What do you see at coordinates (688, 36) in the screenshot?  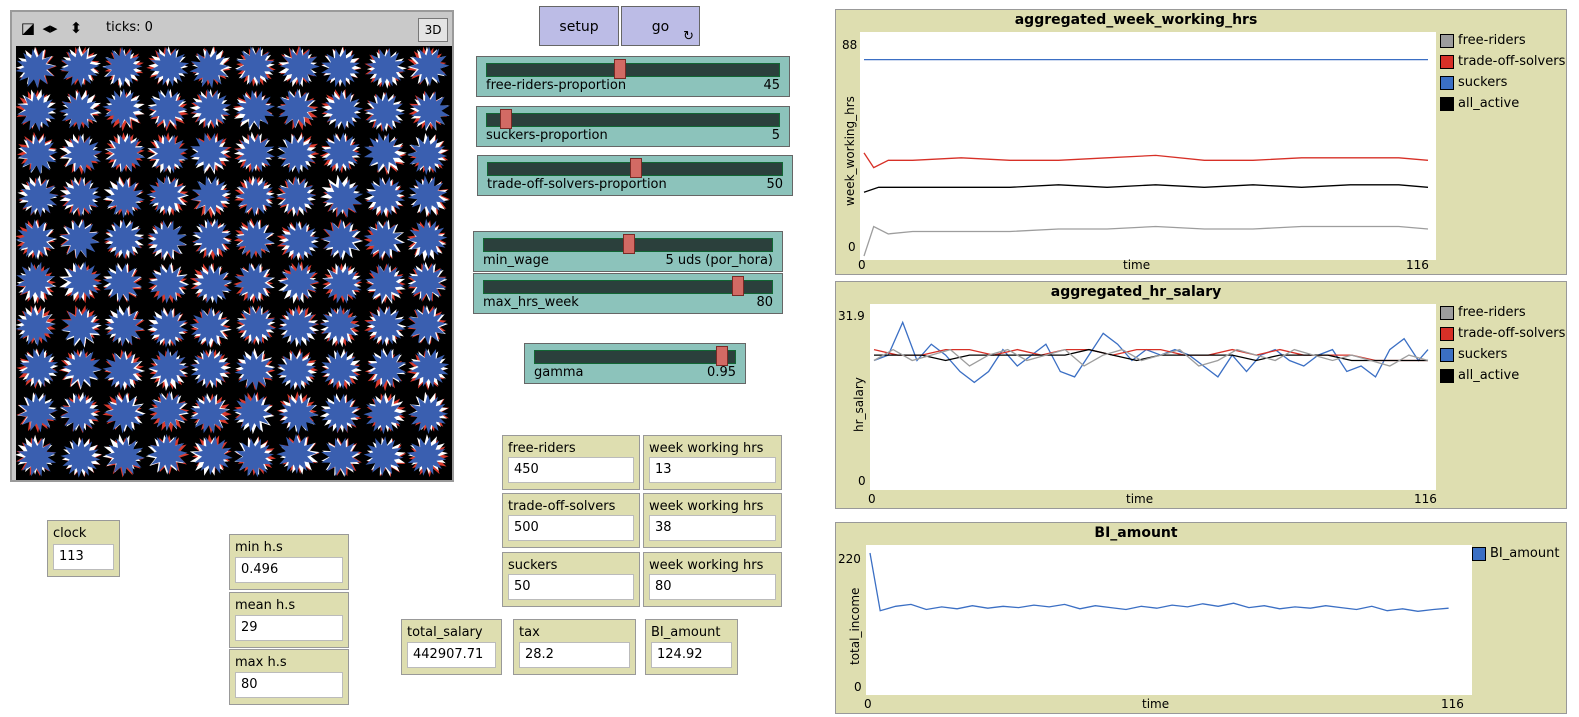 I see `forever-icon: ↻` at bounding box center [688, 36].